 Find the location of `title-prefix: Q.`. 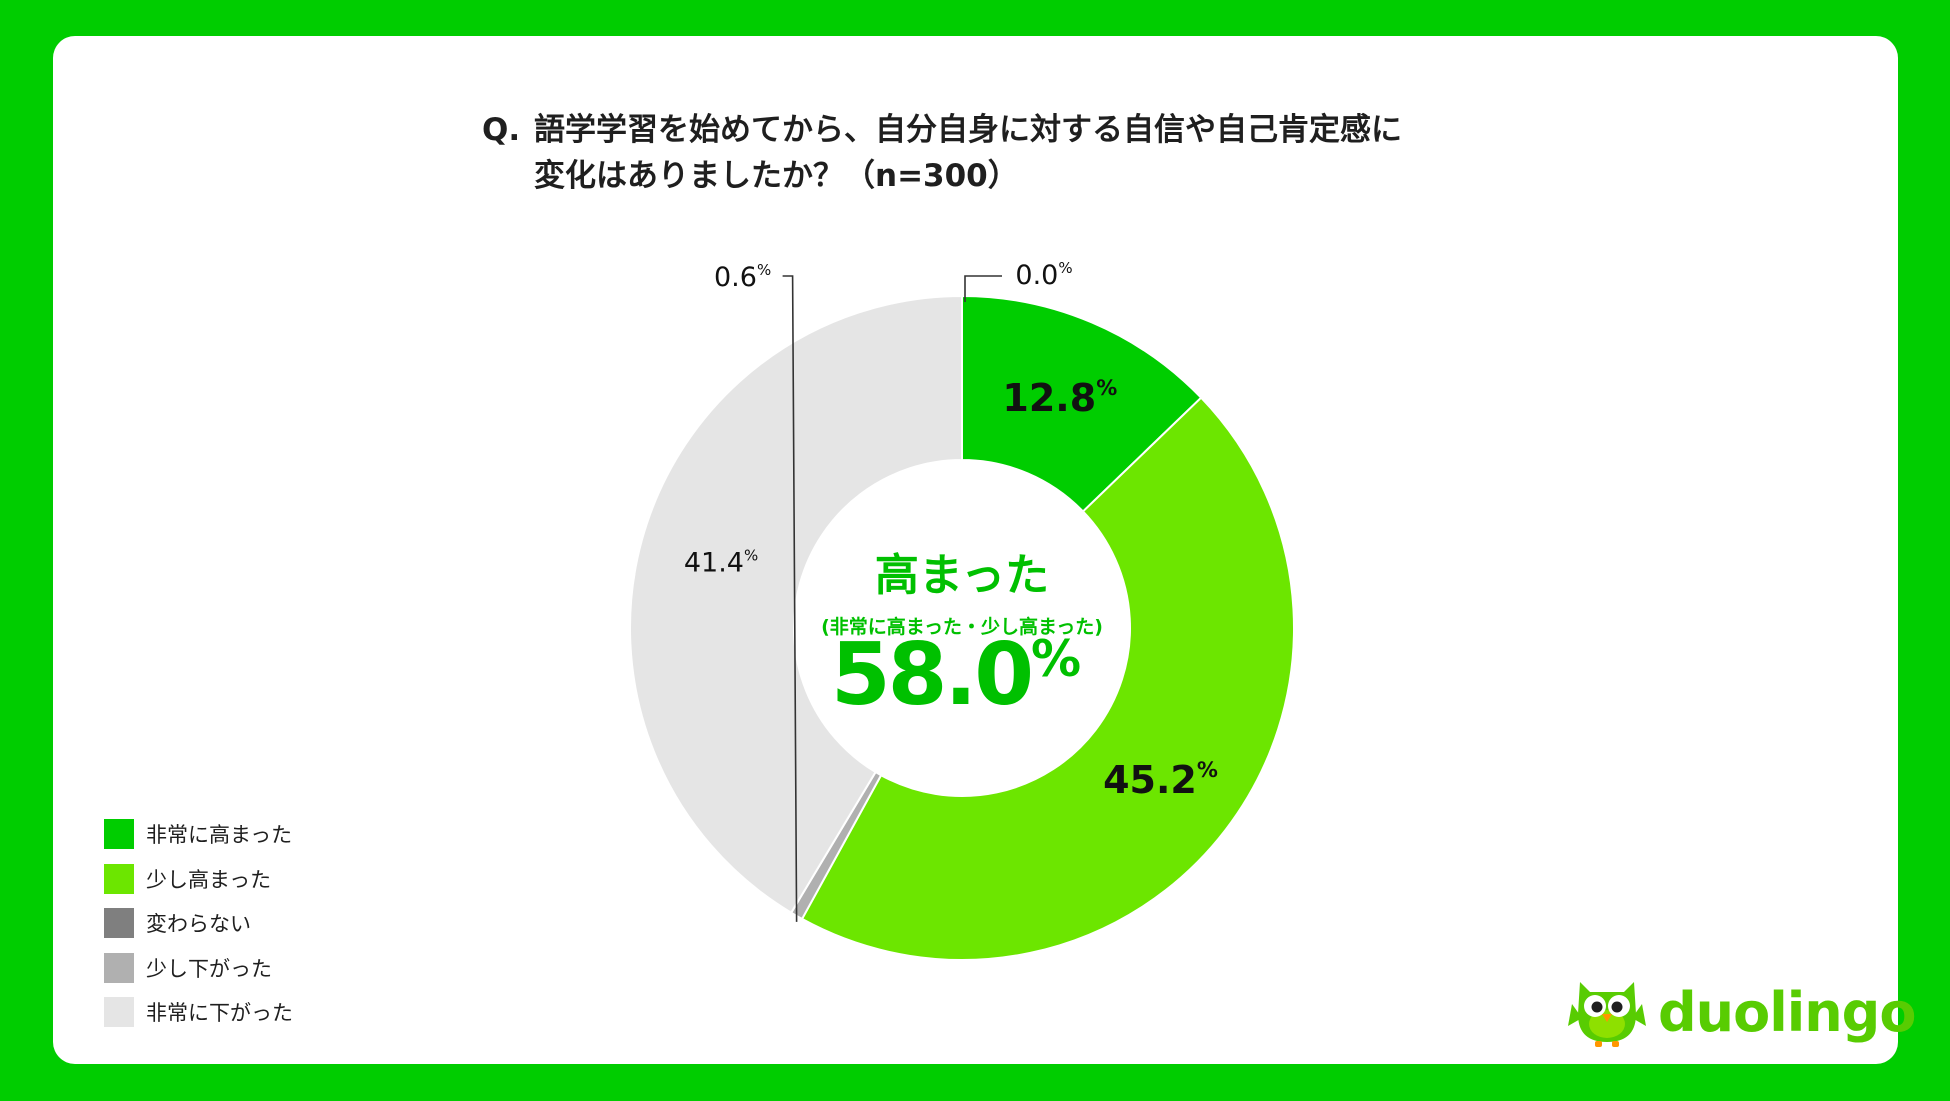

title-prefix: Q. is located at coordinates (501, 130).